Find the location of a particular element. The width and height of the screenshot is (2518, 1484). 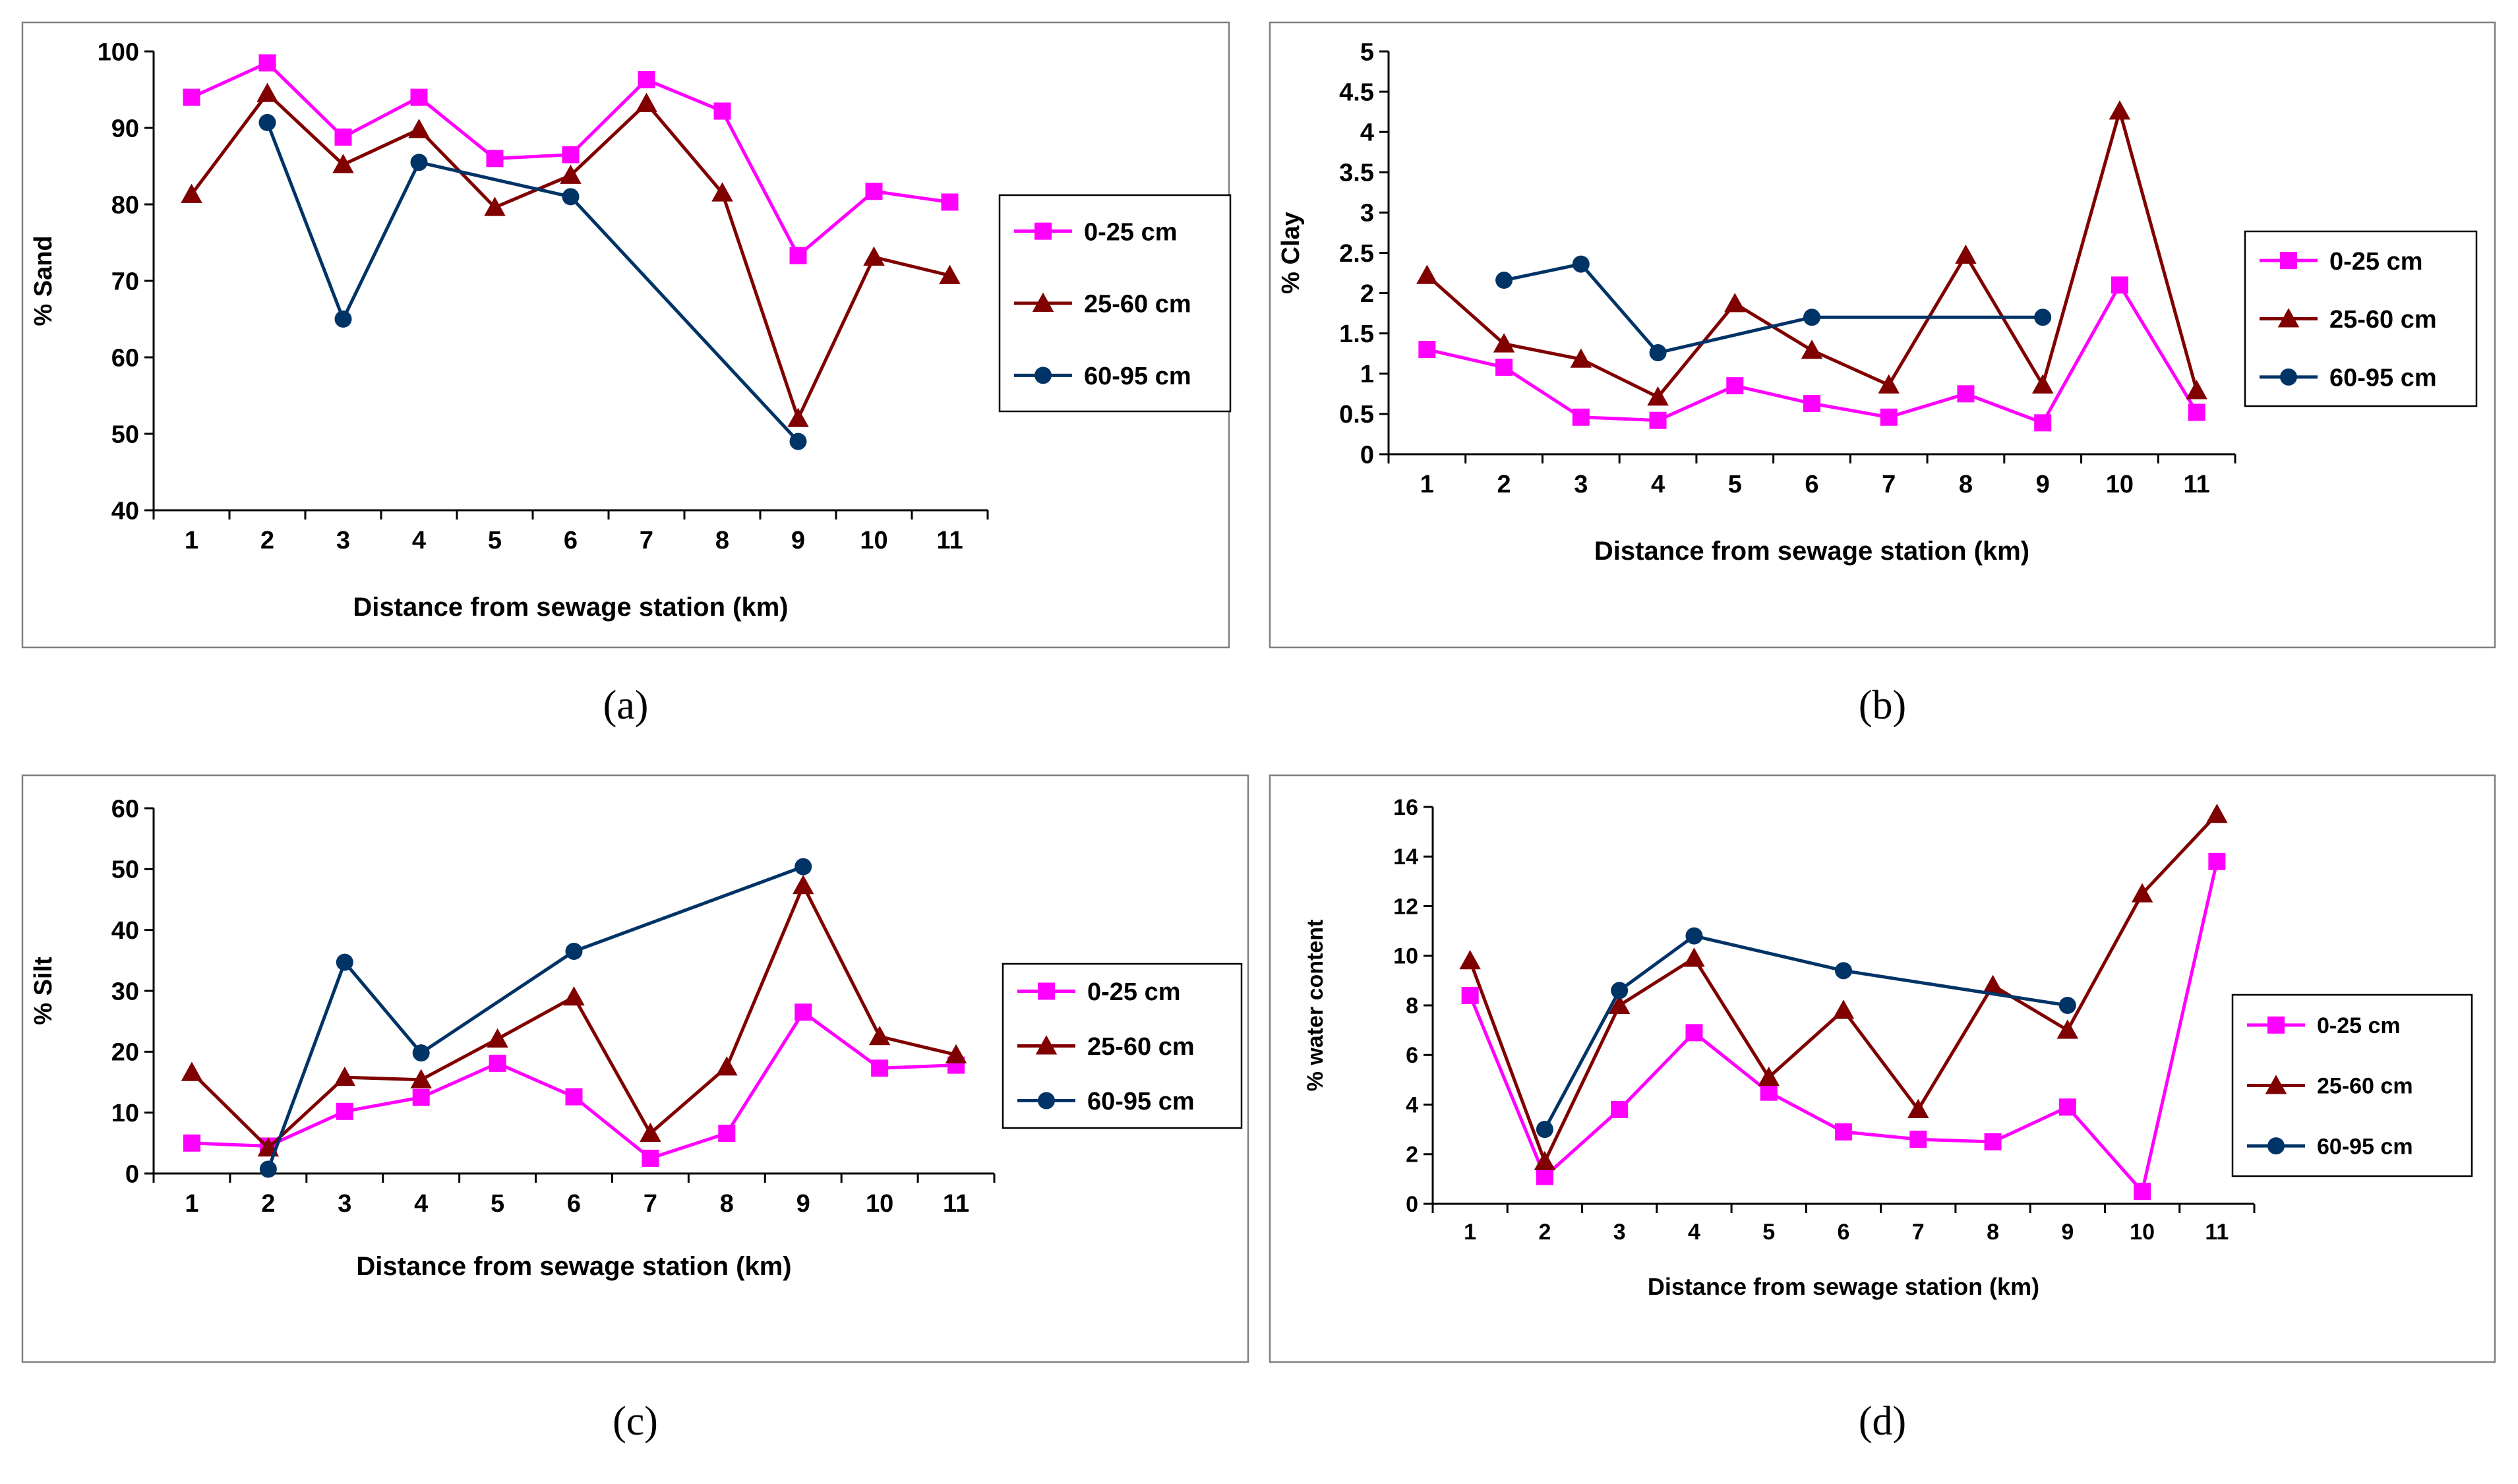

y-axis-title: % Sand is located at coordinates (43, 281).